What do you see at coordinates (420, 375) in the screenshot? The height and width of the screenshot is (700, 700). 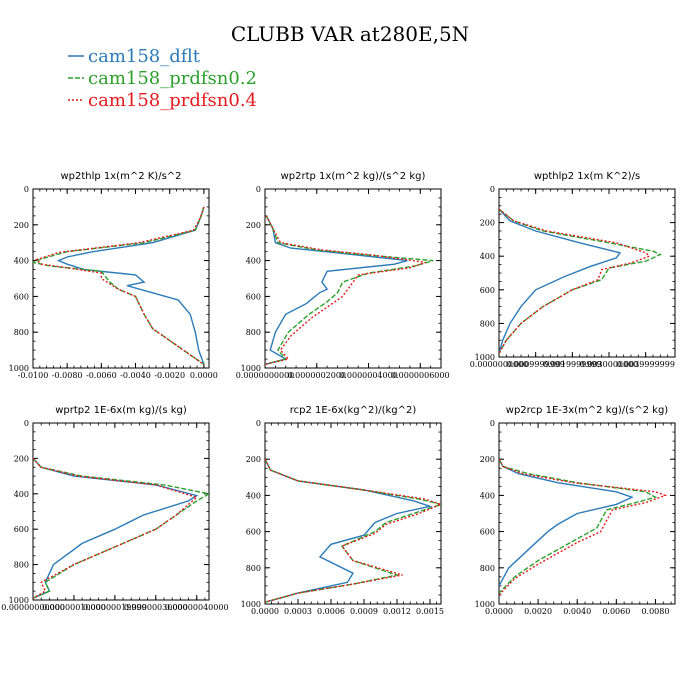 I see `x-tick-label: 0.0000006000` at bounding box center [420, 375].